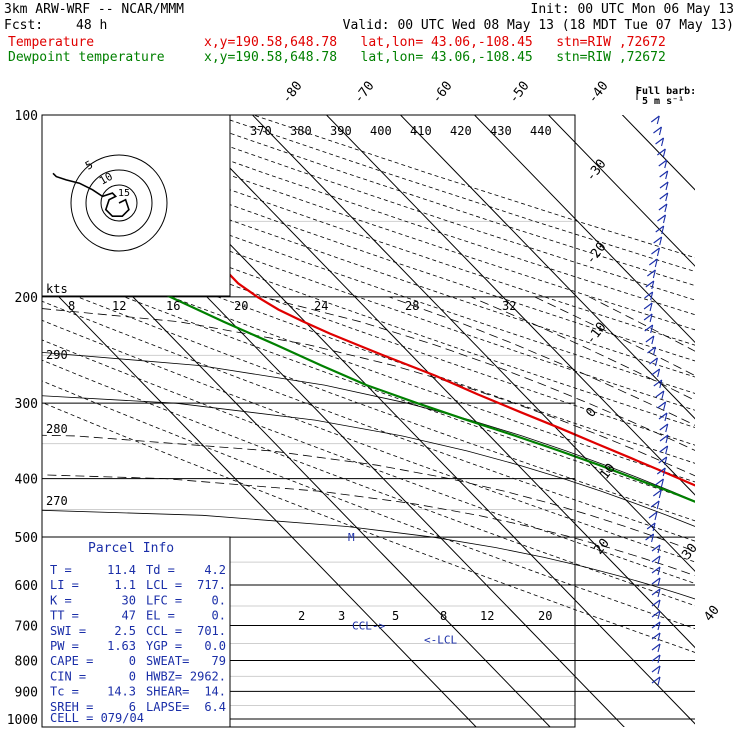  What do you see at coordinates (598, 93) in the screenshot?
I see `isotherm-label: -40` at bounding box center [598, 93].